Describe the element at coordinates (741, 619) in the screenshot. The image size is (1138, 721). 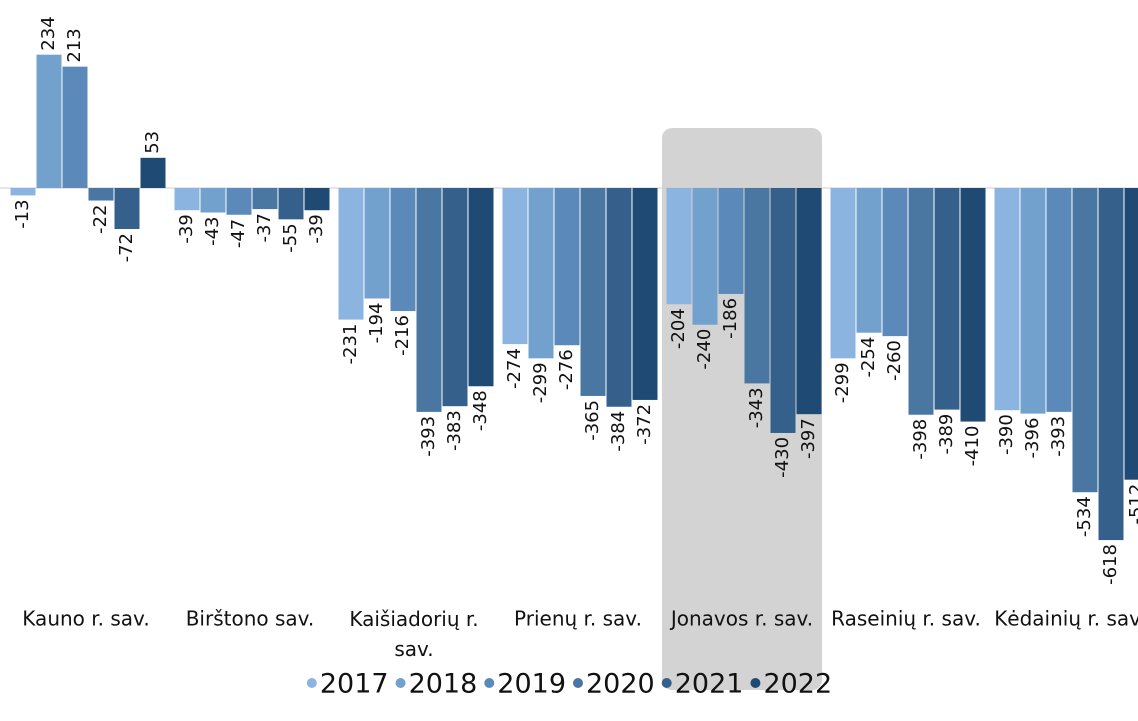
I see `x-tick-label: Jonavos r. sav.` at that location.